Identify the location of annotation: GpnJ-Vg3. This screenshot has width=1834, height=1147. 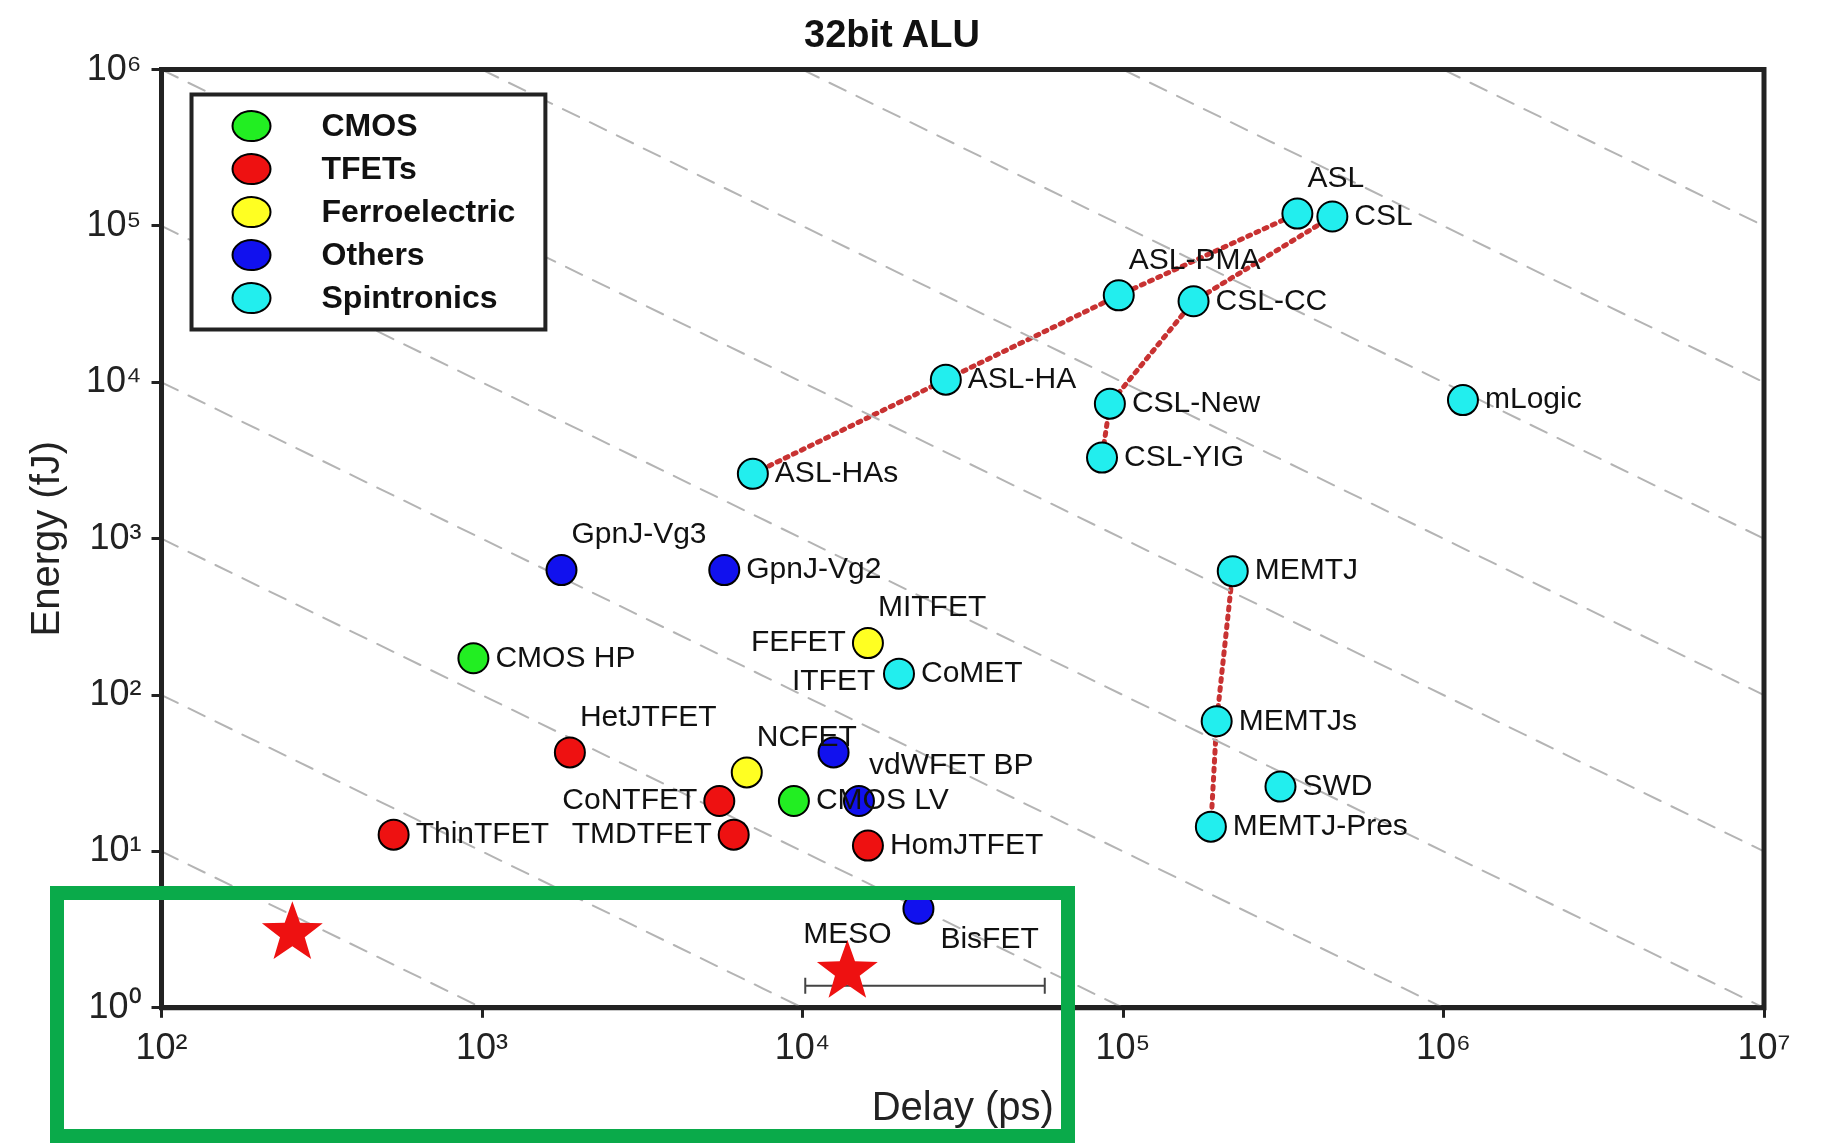
(639, 533).